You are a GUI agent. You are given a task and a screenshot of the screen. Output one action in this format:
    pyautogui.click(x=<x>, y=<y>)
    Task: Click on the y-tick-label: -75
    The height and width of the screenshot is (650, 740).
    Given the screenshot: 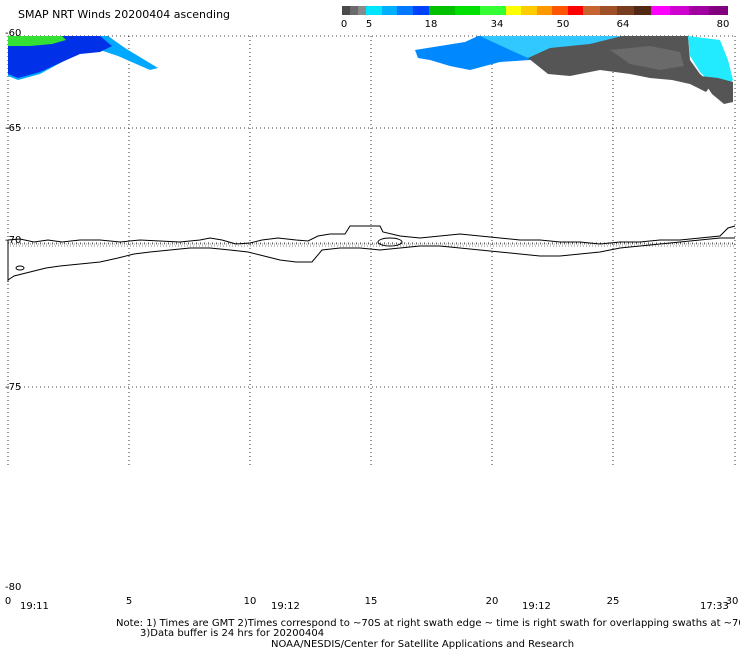 What is the action you would take?
    pyautogui.click(x=13, y=387)
    